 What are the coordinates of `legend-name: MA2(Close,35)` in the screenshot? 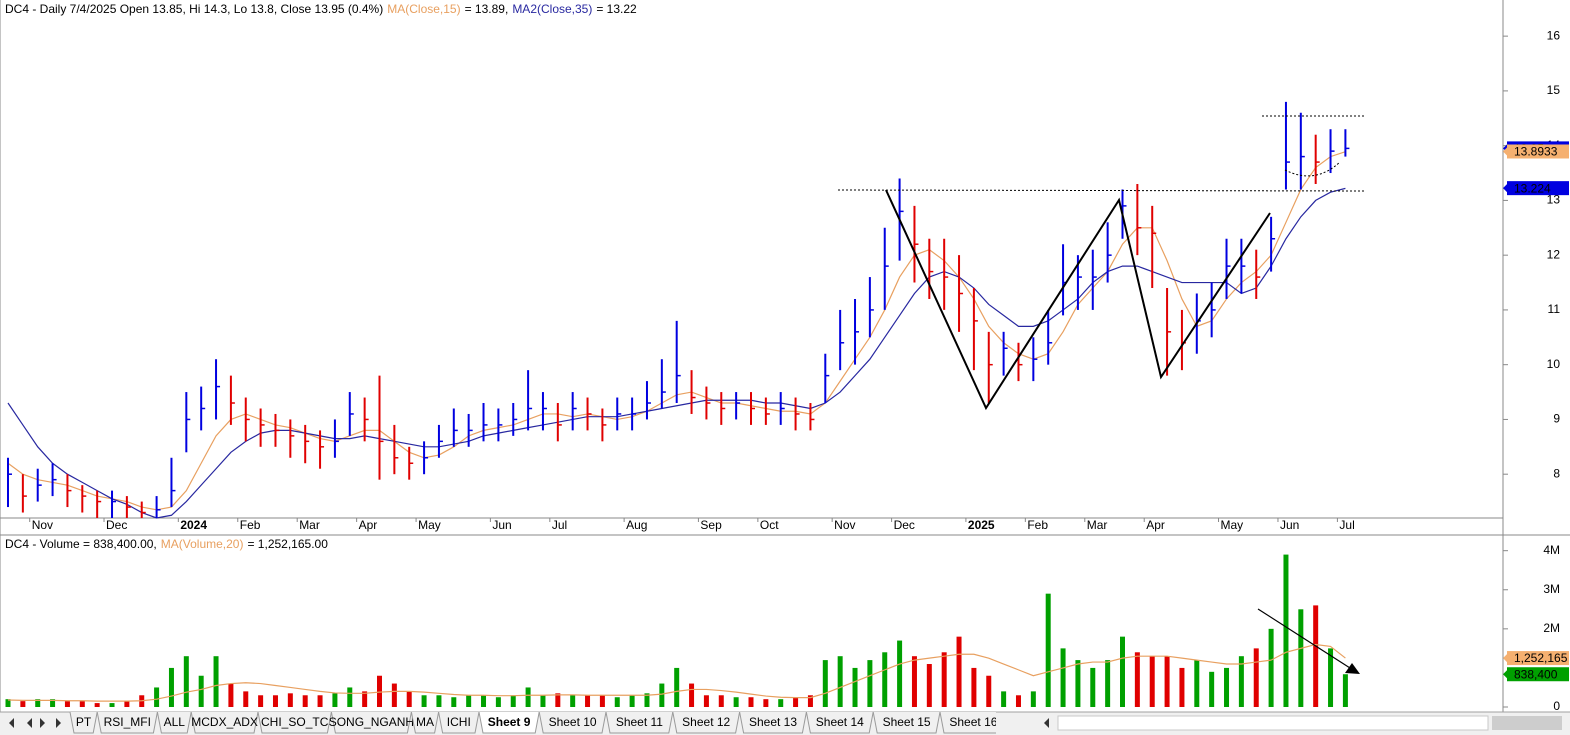 It's located at (552, 9).